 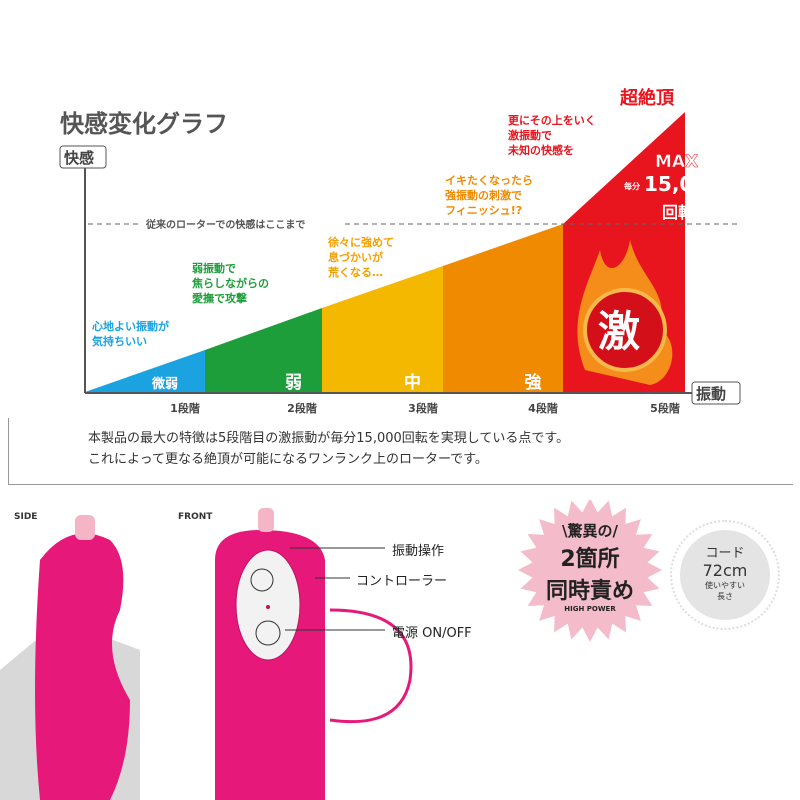 I want to click on description-line: 本製品の最大の特徴は5段階目の激振動が毎分15,000回転を実現している点です。, so click(x=329, y=438).